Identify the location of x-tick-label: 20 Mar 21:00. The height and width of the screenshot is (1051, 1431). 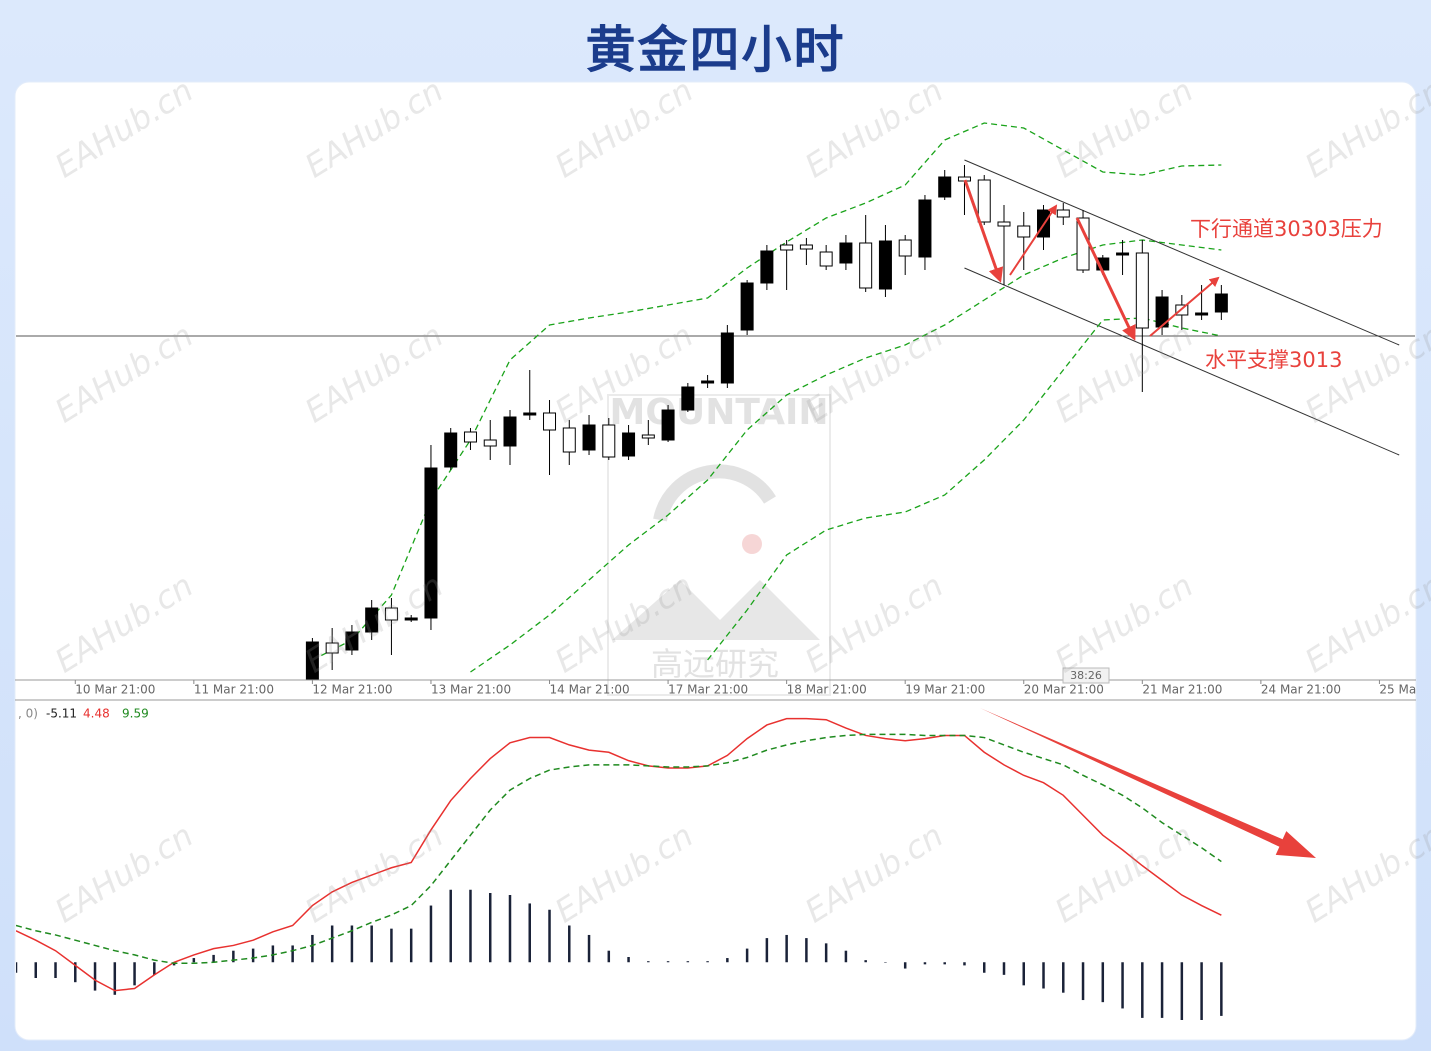
(1064, 690).